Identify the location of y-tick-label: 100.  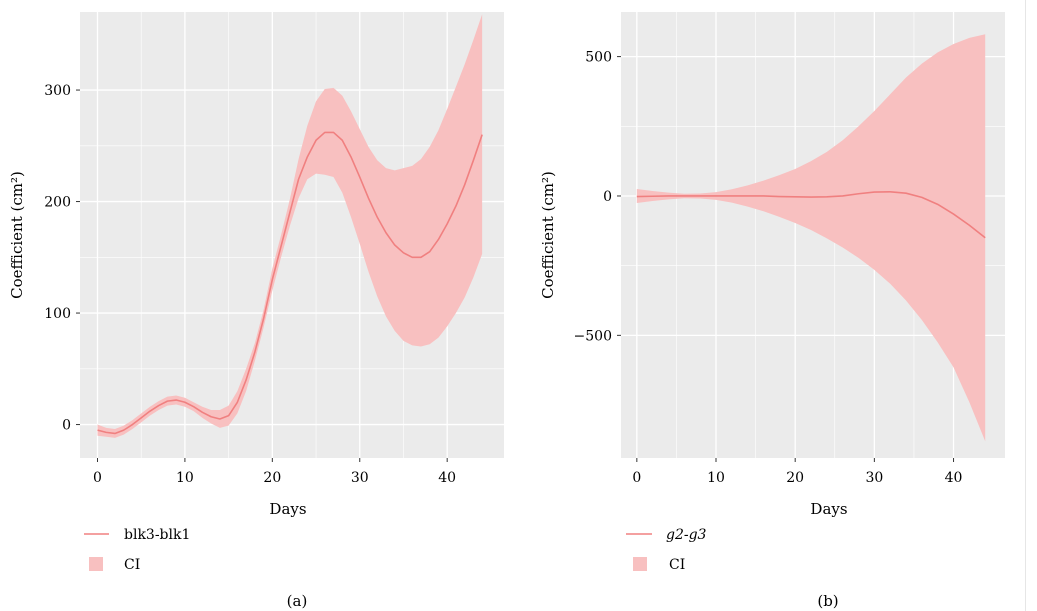
(57, 314).